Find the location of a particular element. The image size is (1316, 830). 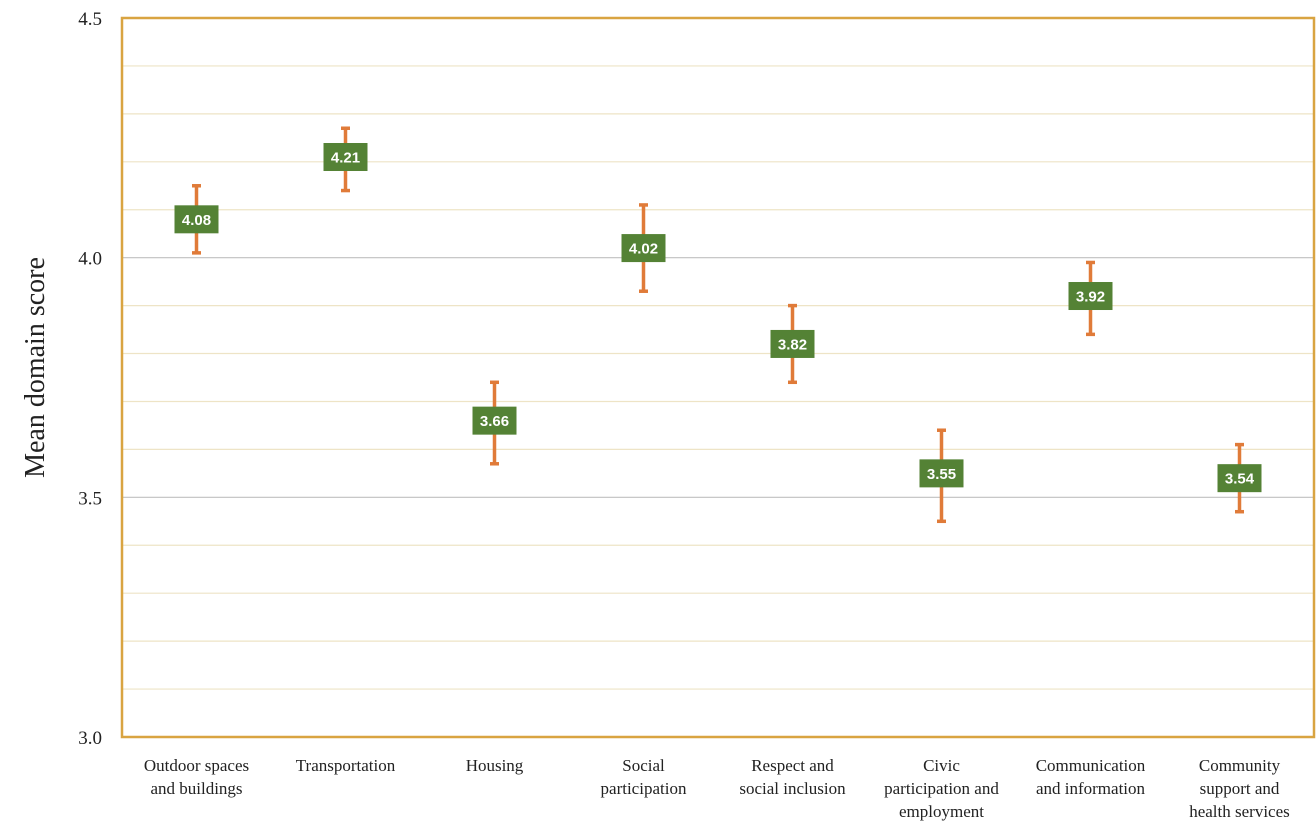

data-label: 4.21 is located at coordinates (345, 158).